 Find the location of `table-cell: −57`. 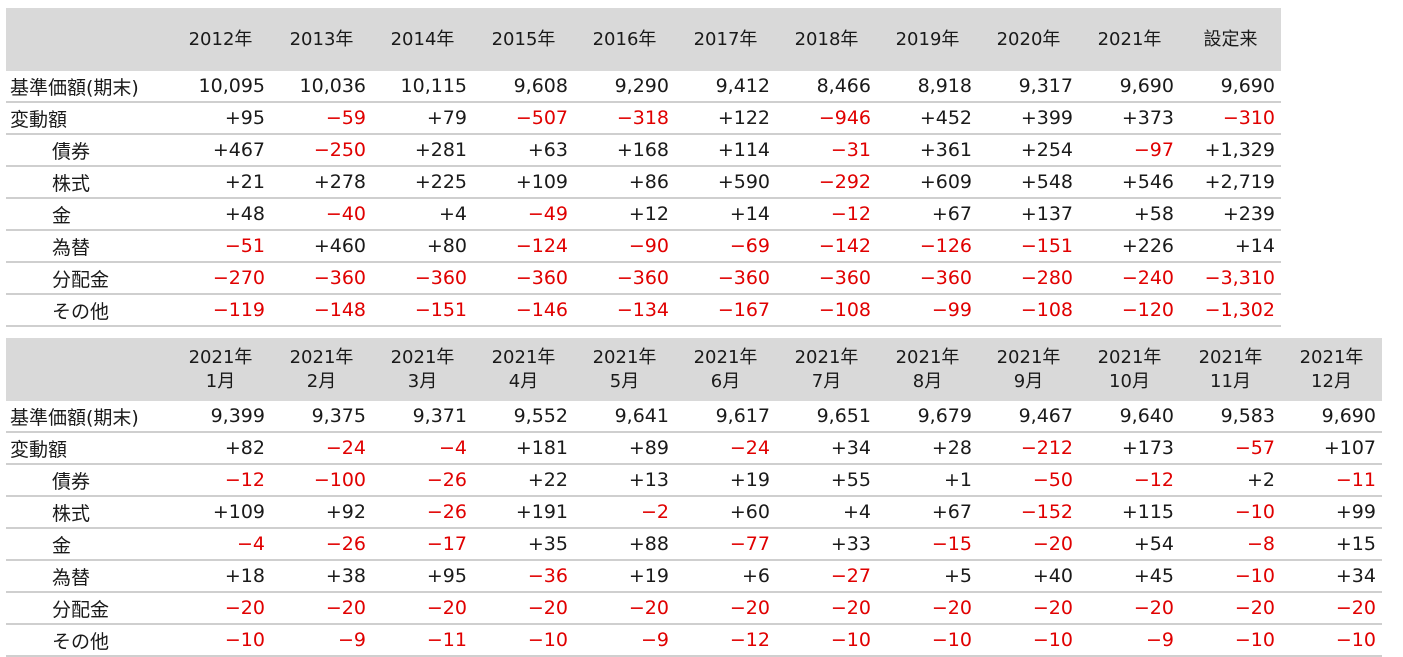

table-cell: −57 is located at coordinates (1230, 448).